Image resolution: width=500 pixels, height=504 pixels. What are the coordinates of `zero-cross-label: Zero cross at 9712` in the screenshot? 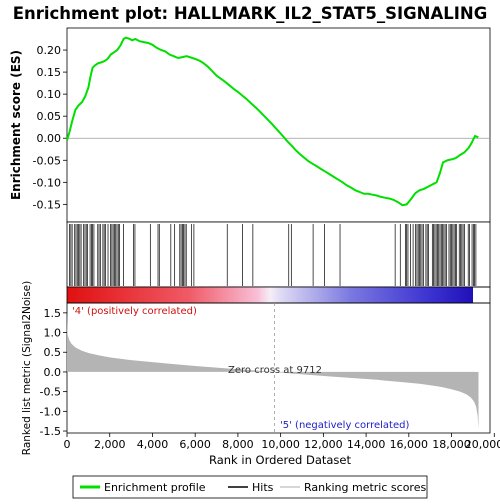 It's located at (275, 370).